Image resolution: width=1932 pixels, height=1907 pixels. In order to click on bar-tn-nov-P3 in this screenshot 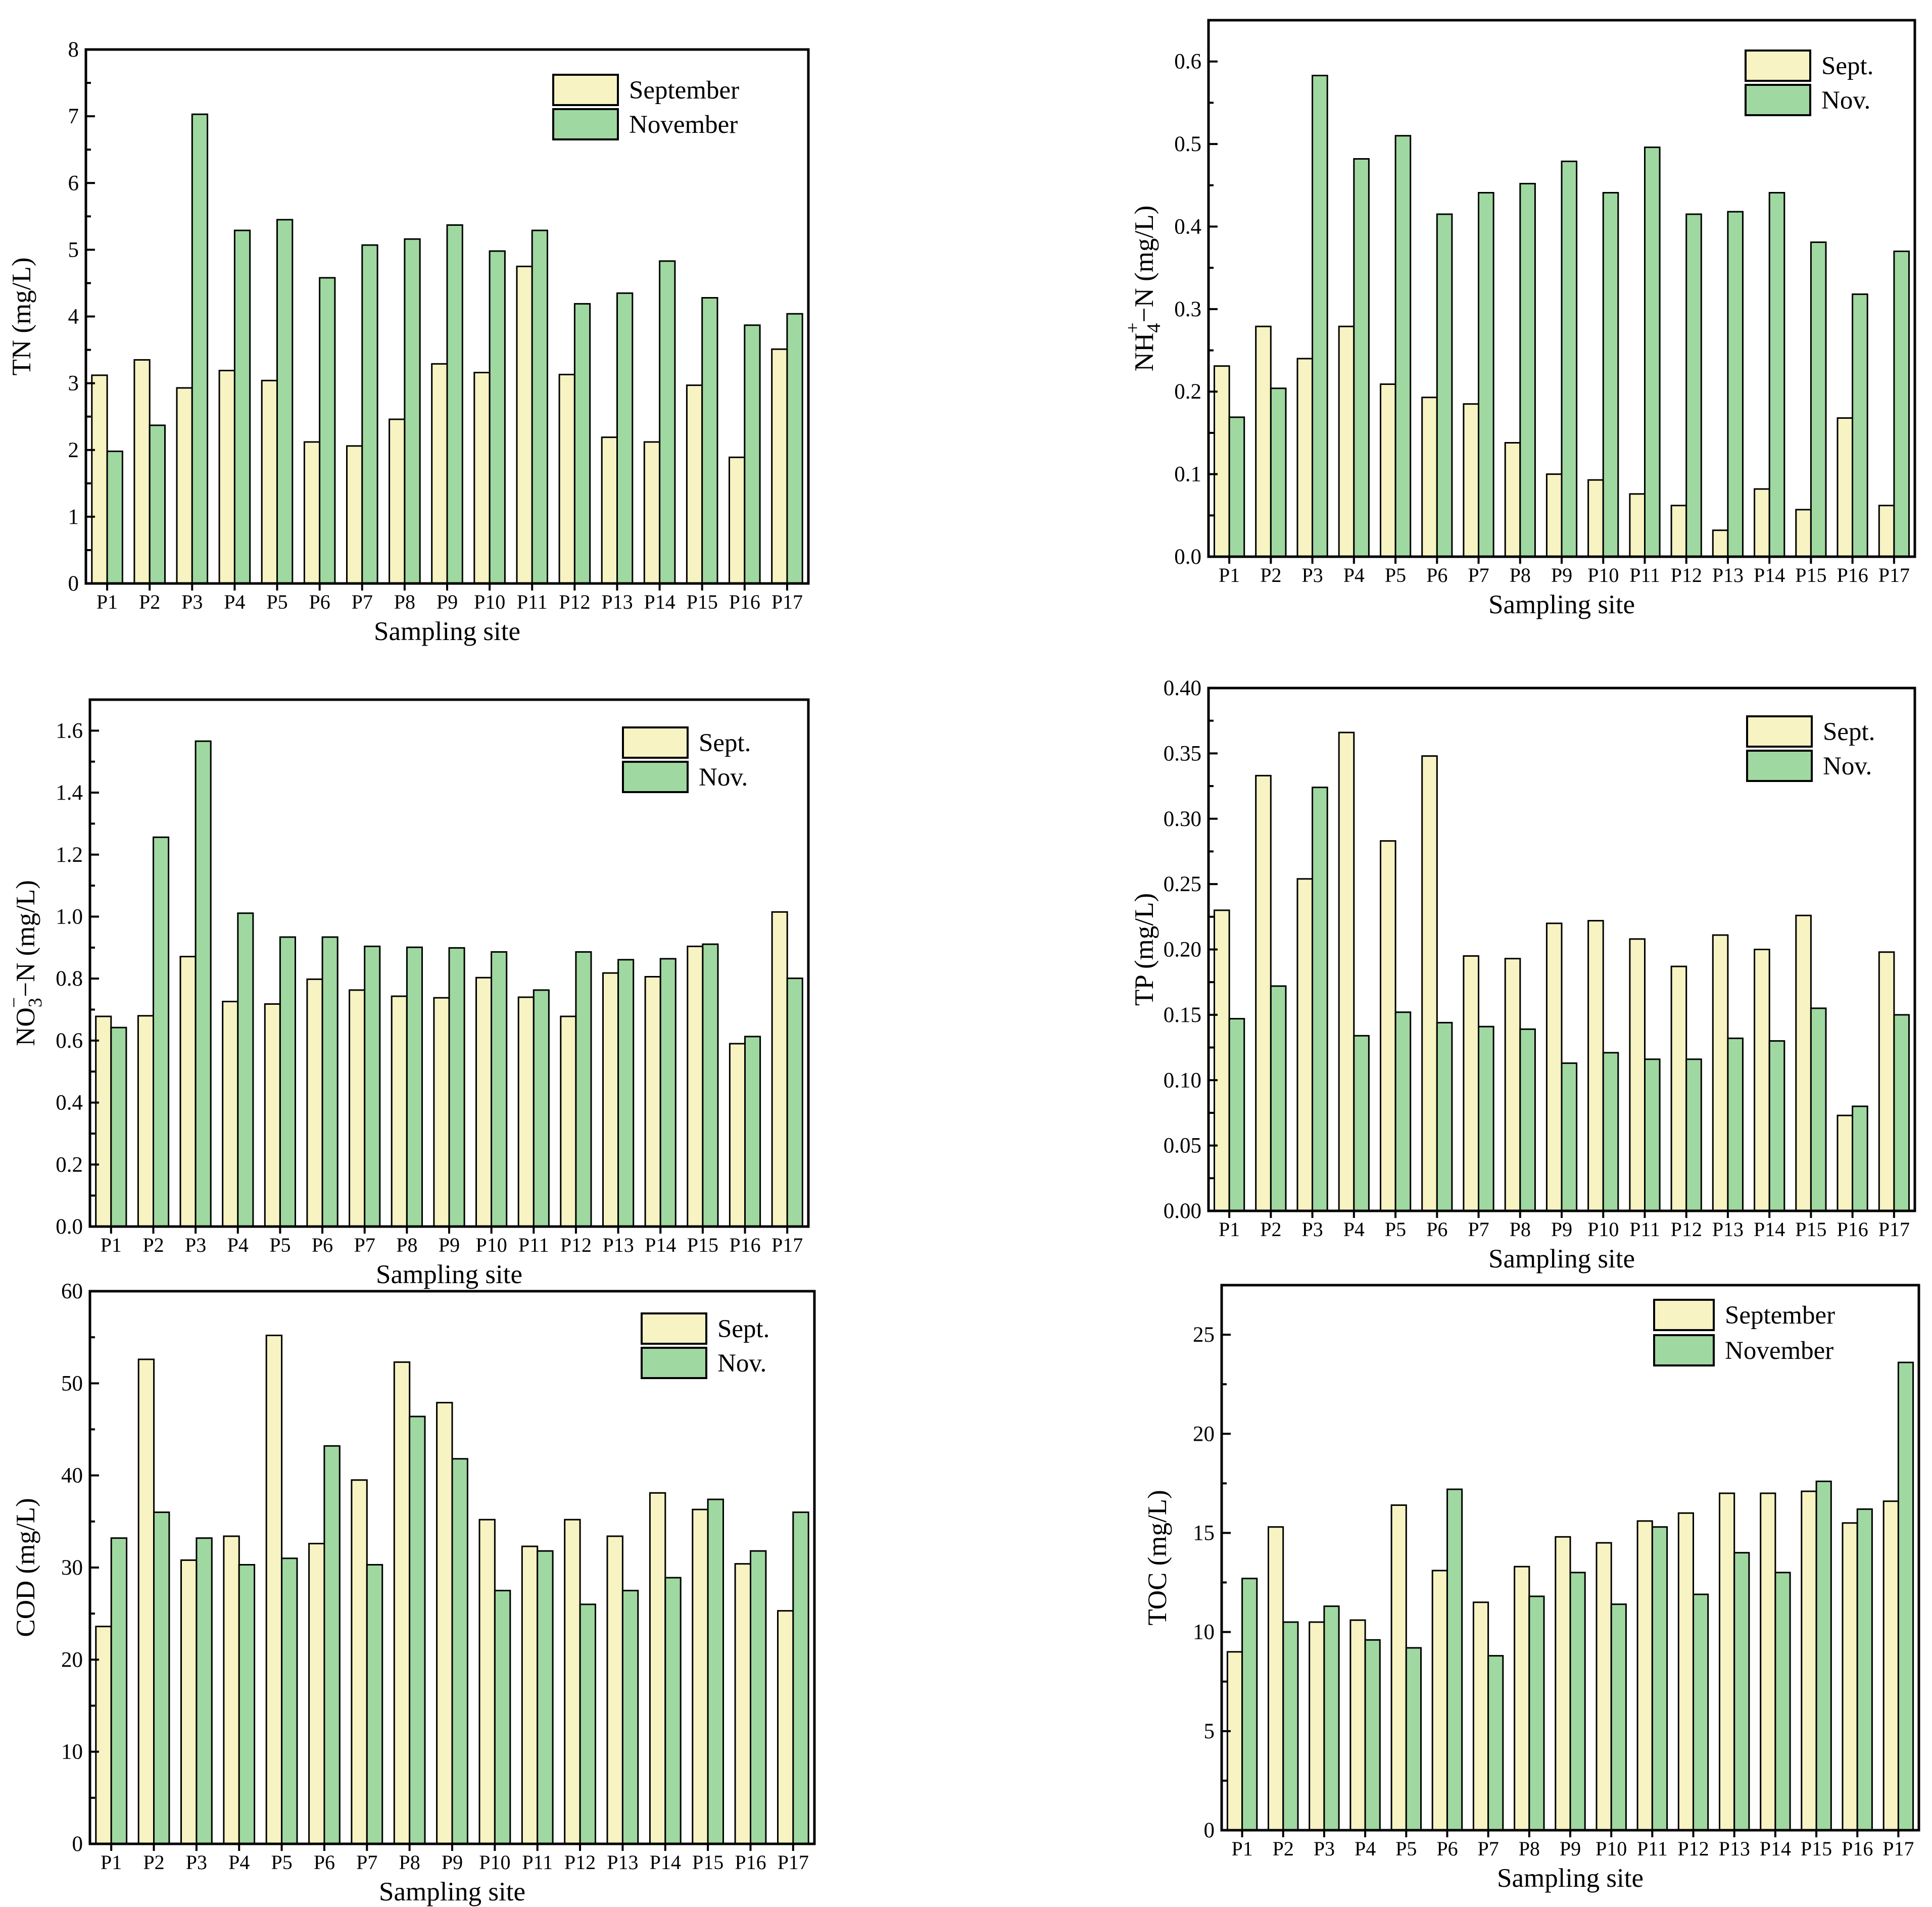, I will do `click(200, 348)`.